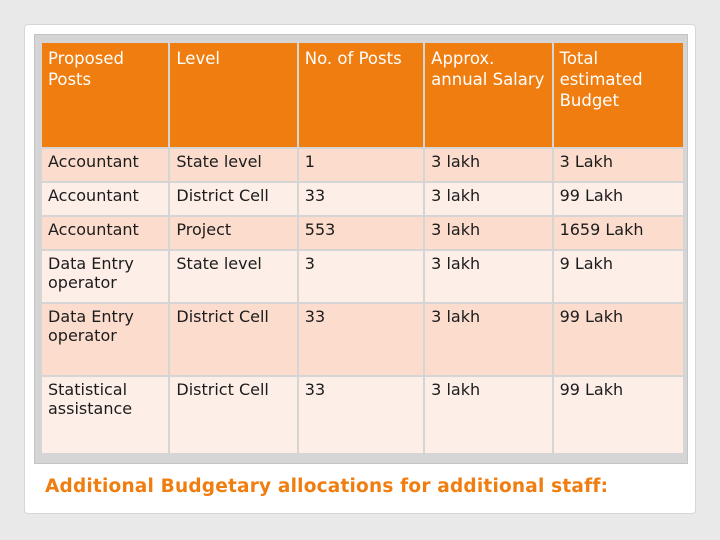 The image size is (720, 540). Describe the element at coordinates (105, 95) in the screenshot. I see `header-proposed-posts: Proposed Posts` at that location.